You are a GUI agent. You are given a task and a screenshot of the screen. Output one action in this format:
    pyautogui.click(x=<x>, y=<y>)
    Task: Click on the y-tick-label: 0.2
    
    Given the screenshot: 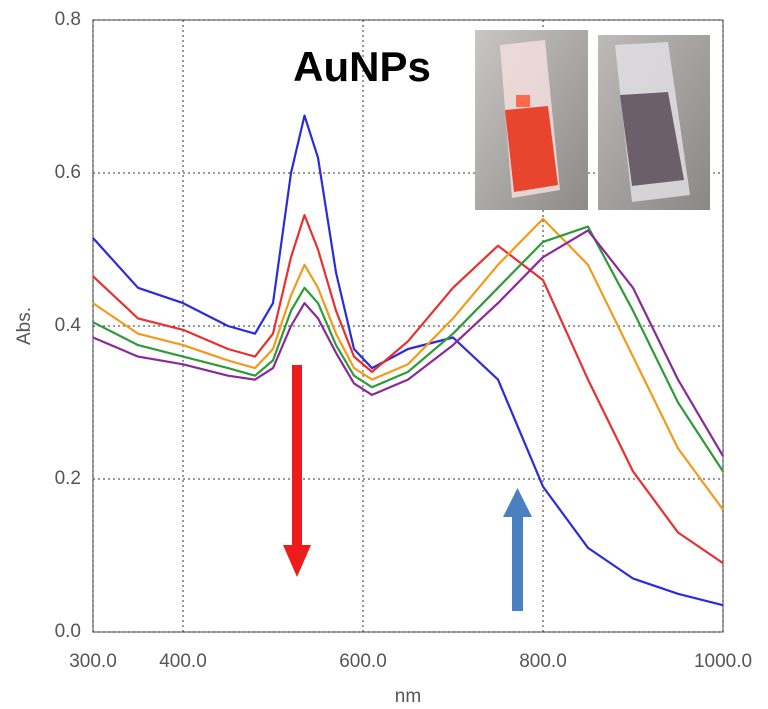 What is the action you would take?
    pyautogui.click(x=68, y=478)
    